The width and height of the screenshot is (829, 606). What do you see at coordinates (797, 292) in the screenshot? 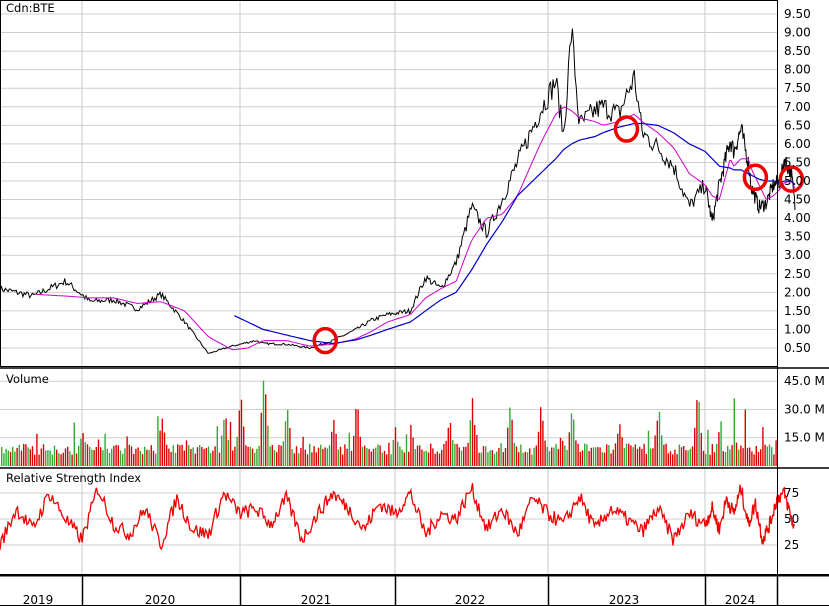
I see `price-y-tick: 2.00` at bounding box center [797, 292].